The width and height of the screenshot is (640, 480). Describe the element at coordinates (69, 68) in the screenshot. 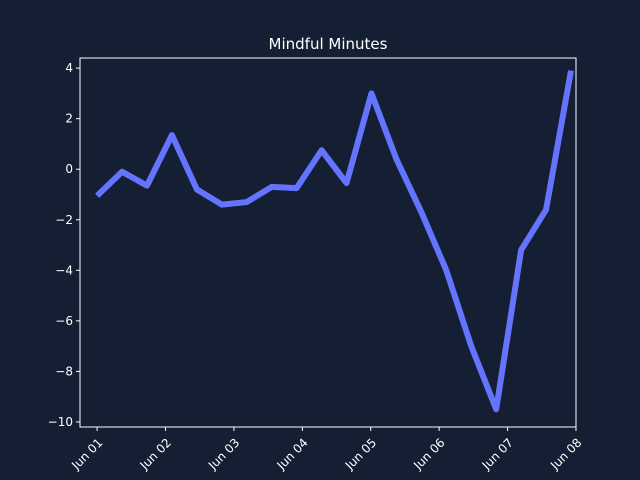

I see `y-tick-label: 4` at that location.